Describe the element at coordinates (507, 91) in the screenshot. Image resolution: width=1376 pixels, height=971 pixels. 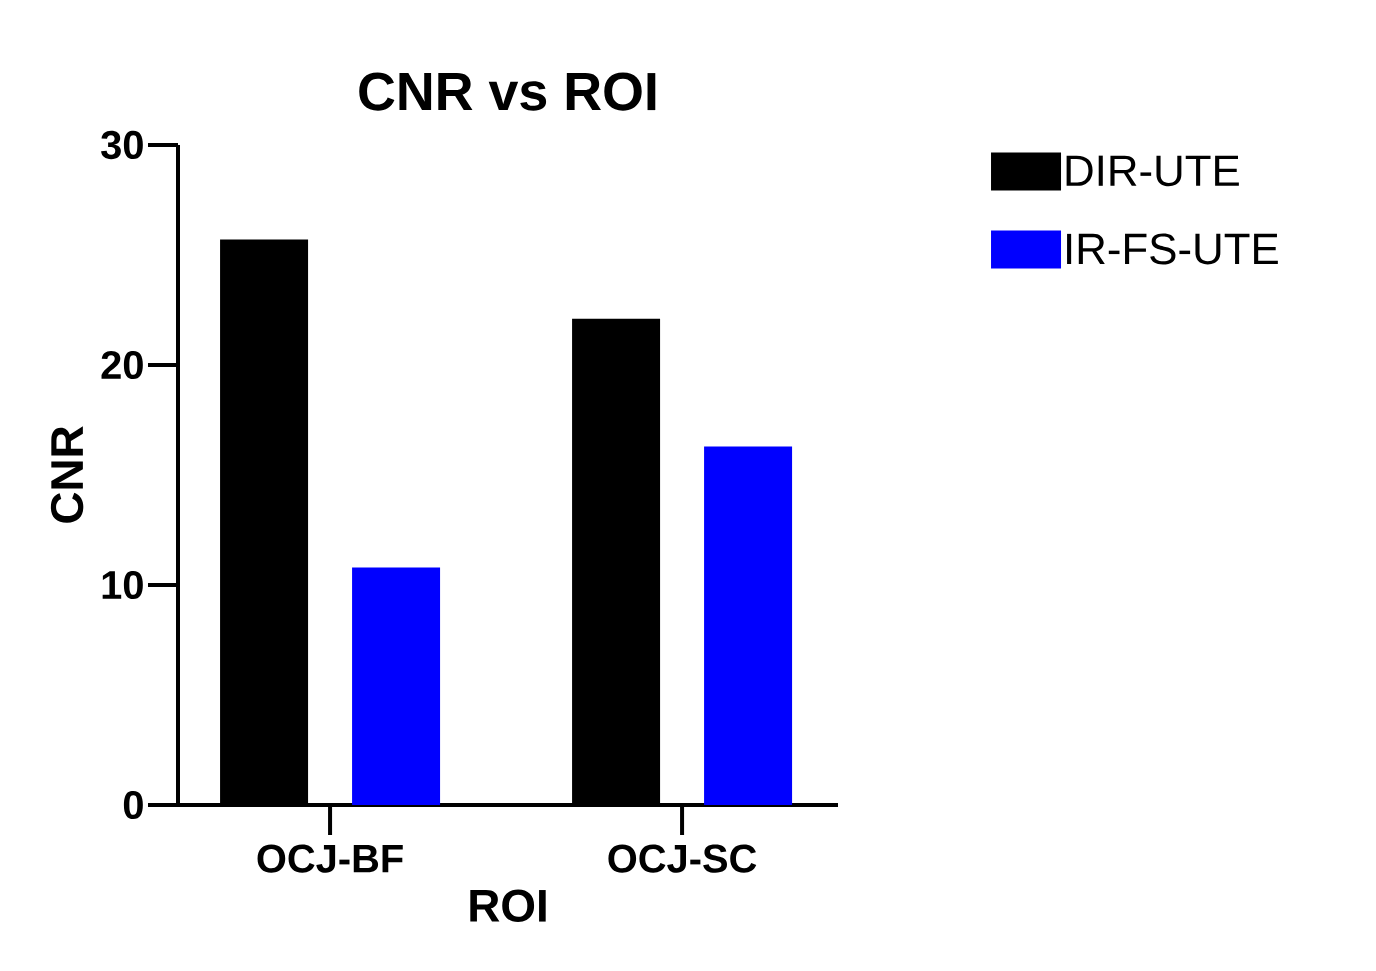
I see `chart-title: CNR vs ROI` at that location.